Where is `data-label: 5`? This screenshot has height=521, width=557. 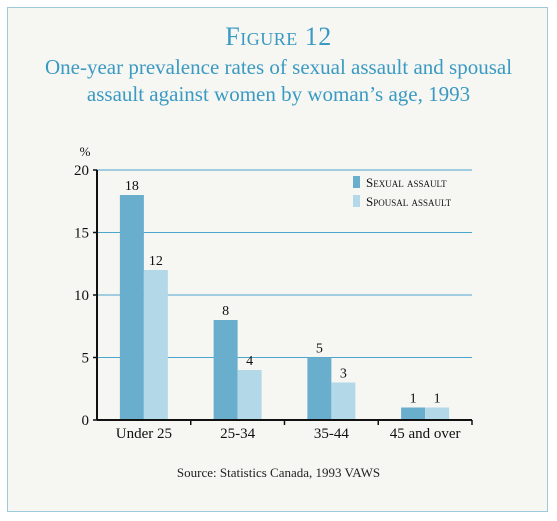 data-label: 5 is located at coordinates (319, 349).